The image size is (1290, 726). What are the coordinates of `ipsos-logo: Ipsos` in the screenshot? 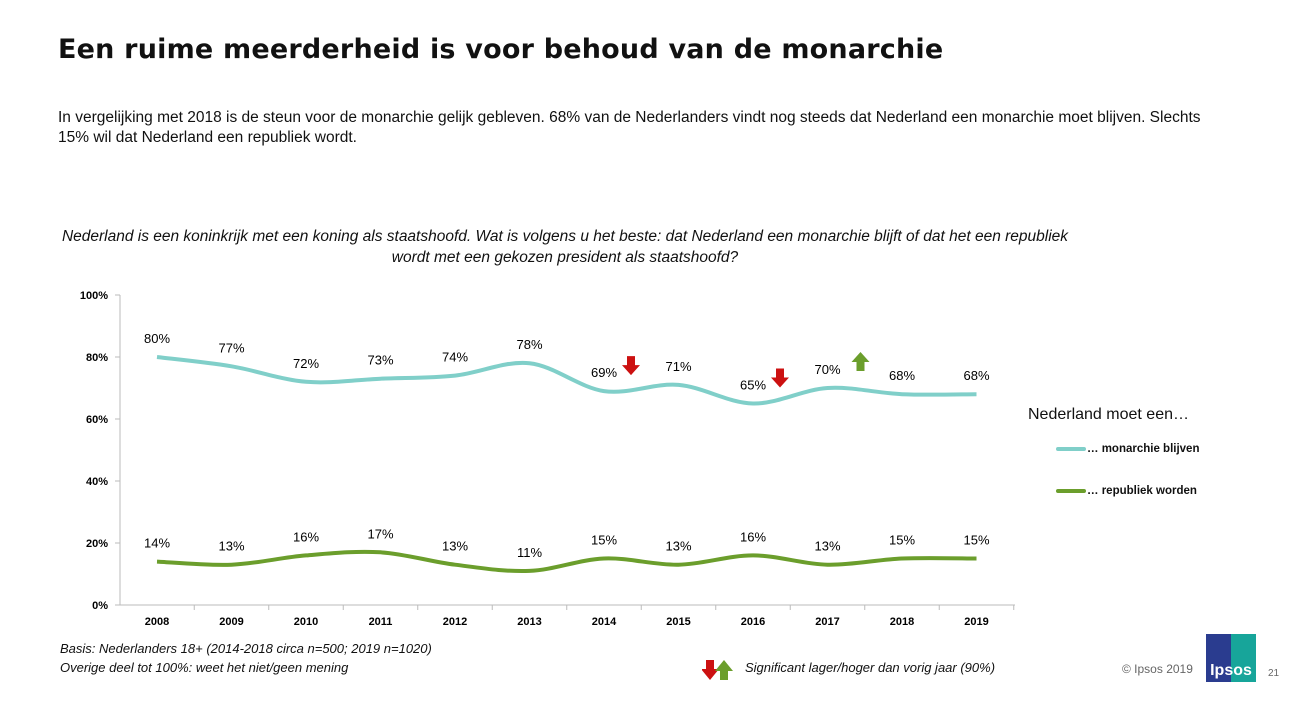 It's located at (1231, 658).